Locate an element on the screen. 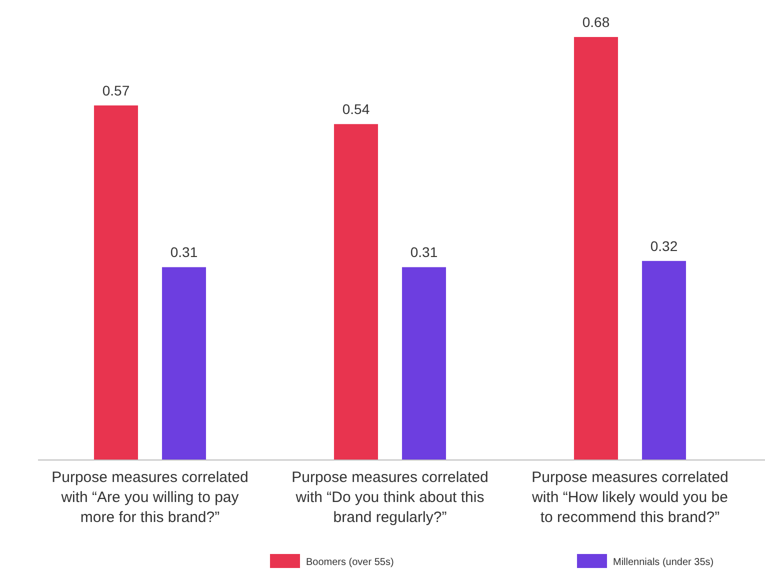 This screenshot has width=765, height=572. x-tick-label: Purpose measures correlated with “How likely would you be to recommend this brand?” is located at coordinates (629, 497).